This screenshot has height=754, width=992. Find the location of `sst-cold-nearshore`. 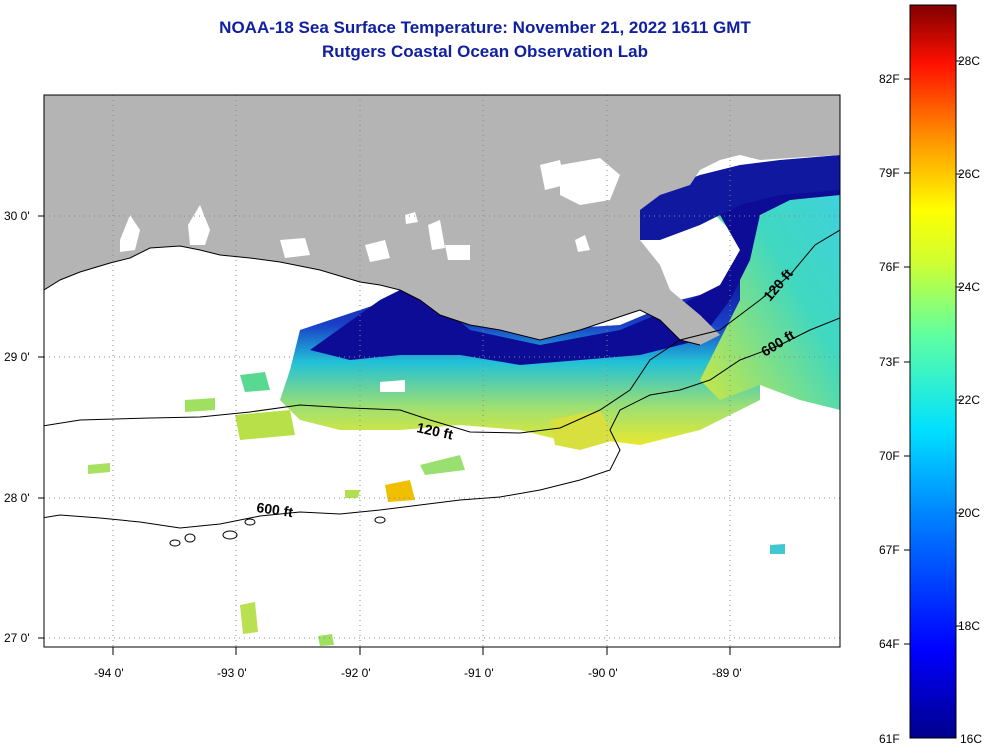

sst-cold-nearshore is located at coordinates (575, 270).